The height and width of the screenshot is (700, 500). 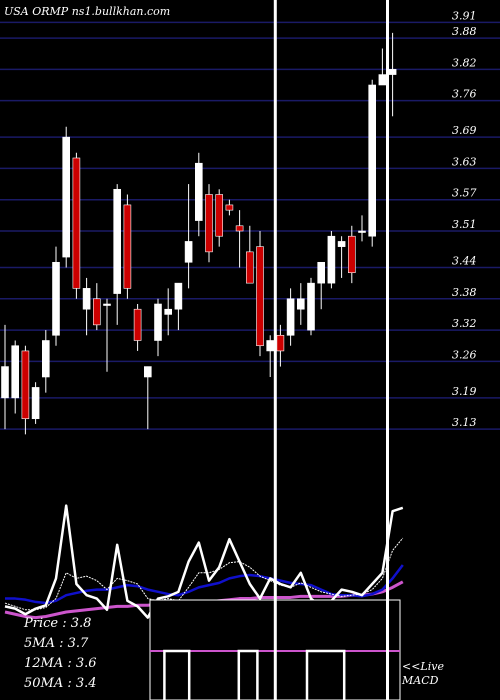 What do you see at coordinates (39, 643) in the screenshot?
I see `ma5-label: 5MA` at bounding box center [39, 643].